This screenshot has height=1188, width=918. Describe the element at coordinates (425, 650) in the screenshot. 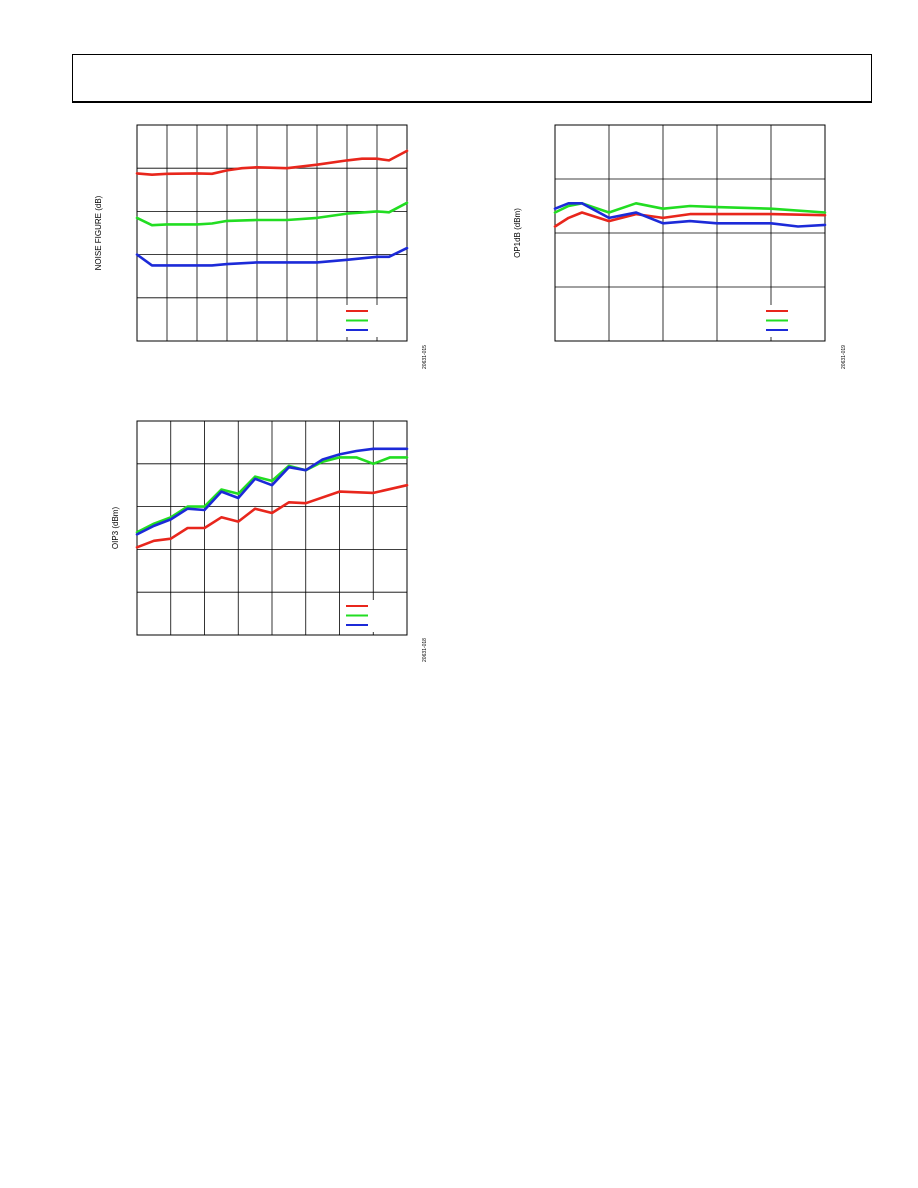

I see `figure-id: 20631-018` at that location.